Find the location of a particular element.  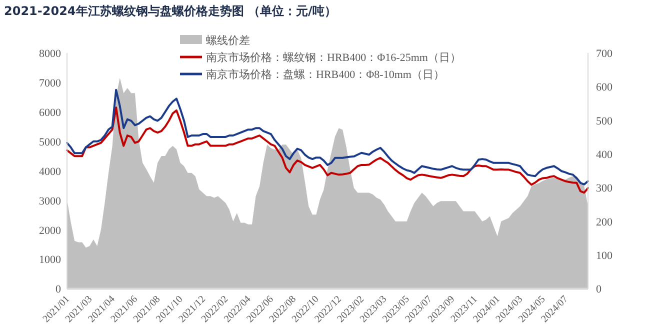

y2-tick-label: 0 is located at coordinates (599, 290).